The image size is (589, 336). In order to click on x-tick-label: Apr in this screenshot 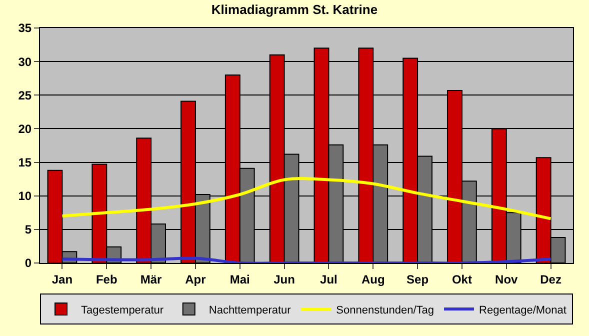, I will do `click(195, 279)`.